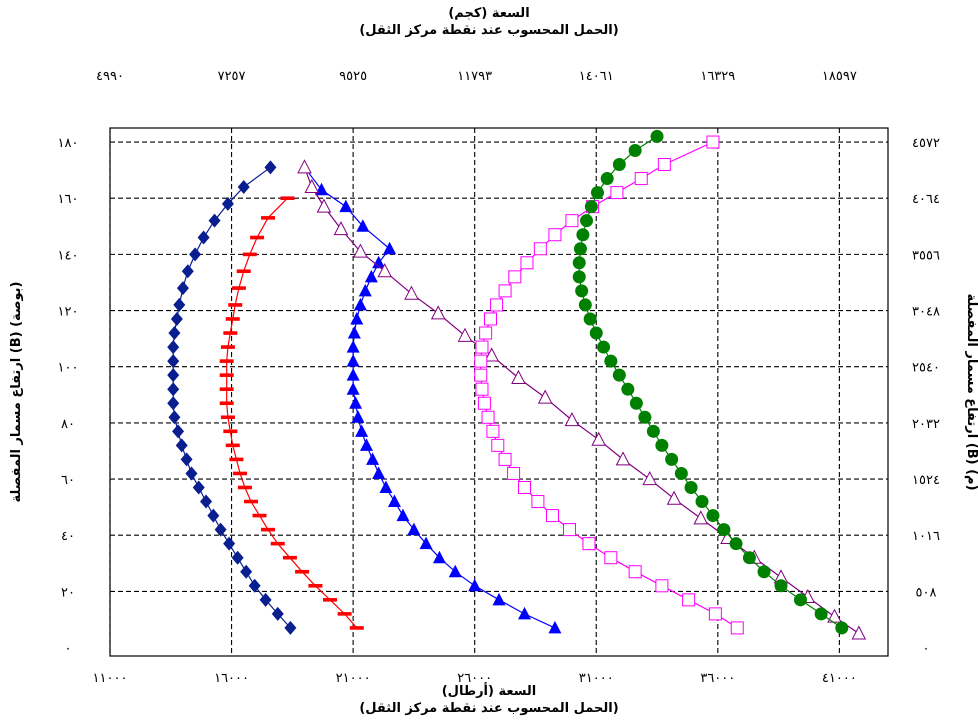  I want to click on x-tick-label-top: ١٨٥٩٧, so click(839, 76).